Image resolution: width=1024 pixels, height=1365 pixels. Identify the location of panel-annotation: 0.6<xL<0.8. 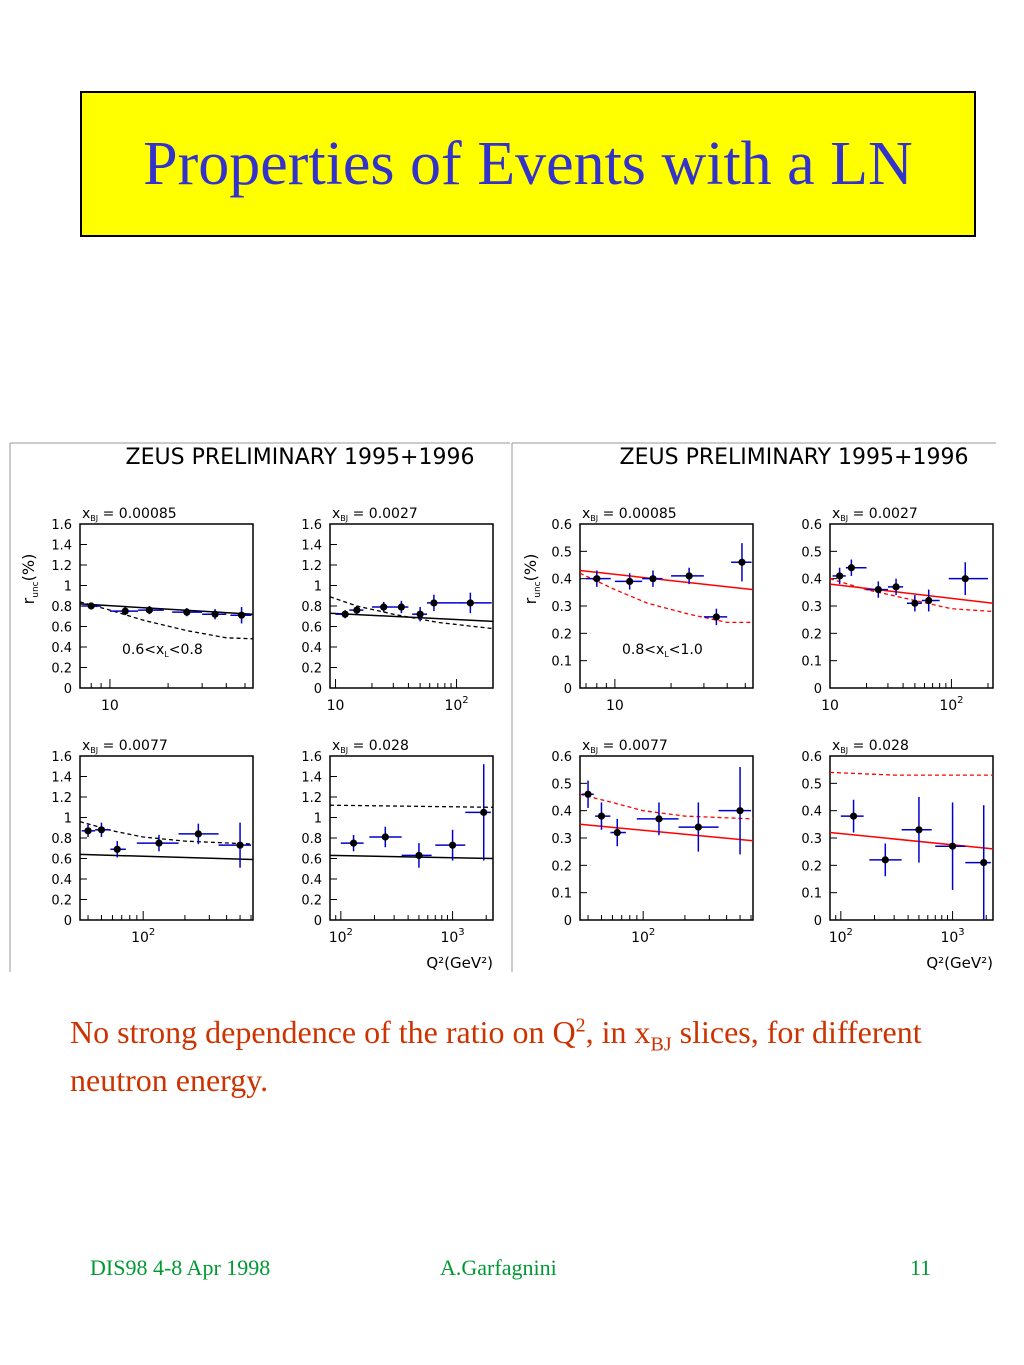
(162, 650).